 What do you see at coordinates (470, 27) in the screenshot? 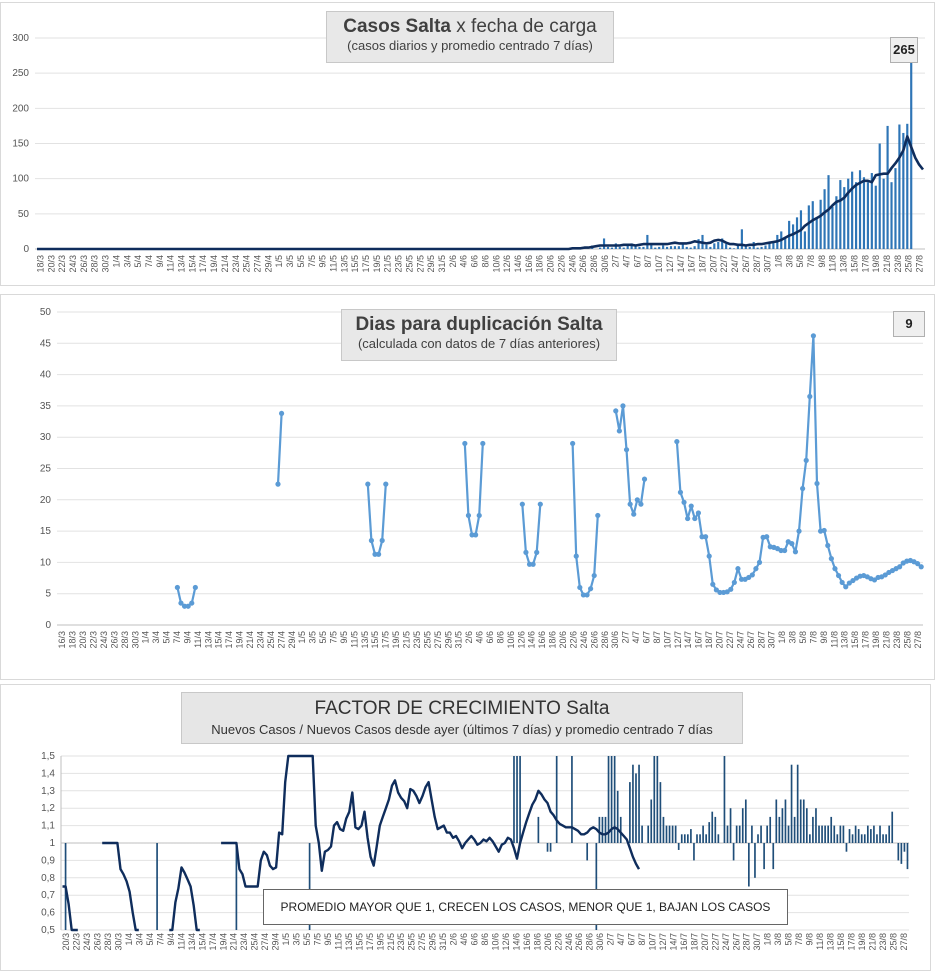
I see `chart-title-casos: Casos Salta x fecha de carga` at bounding box center [470, 27].